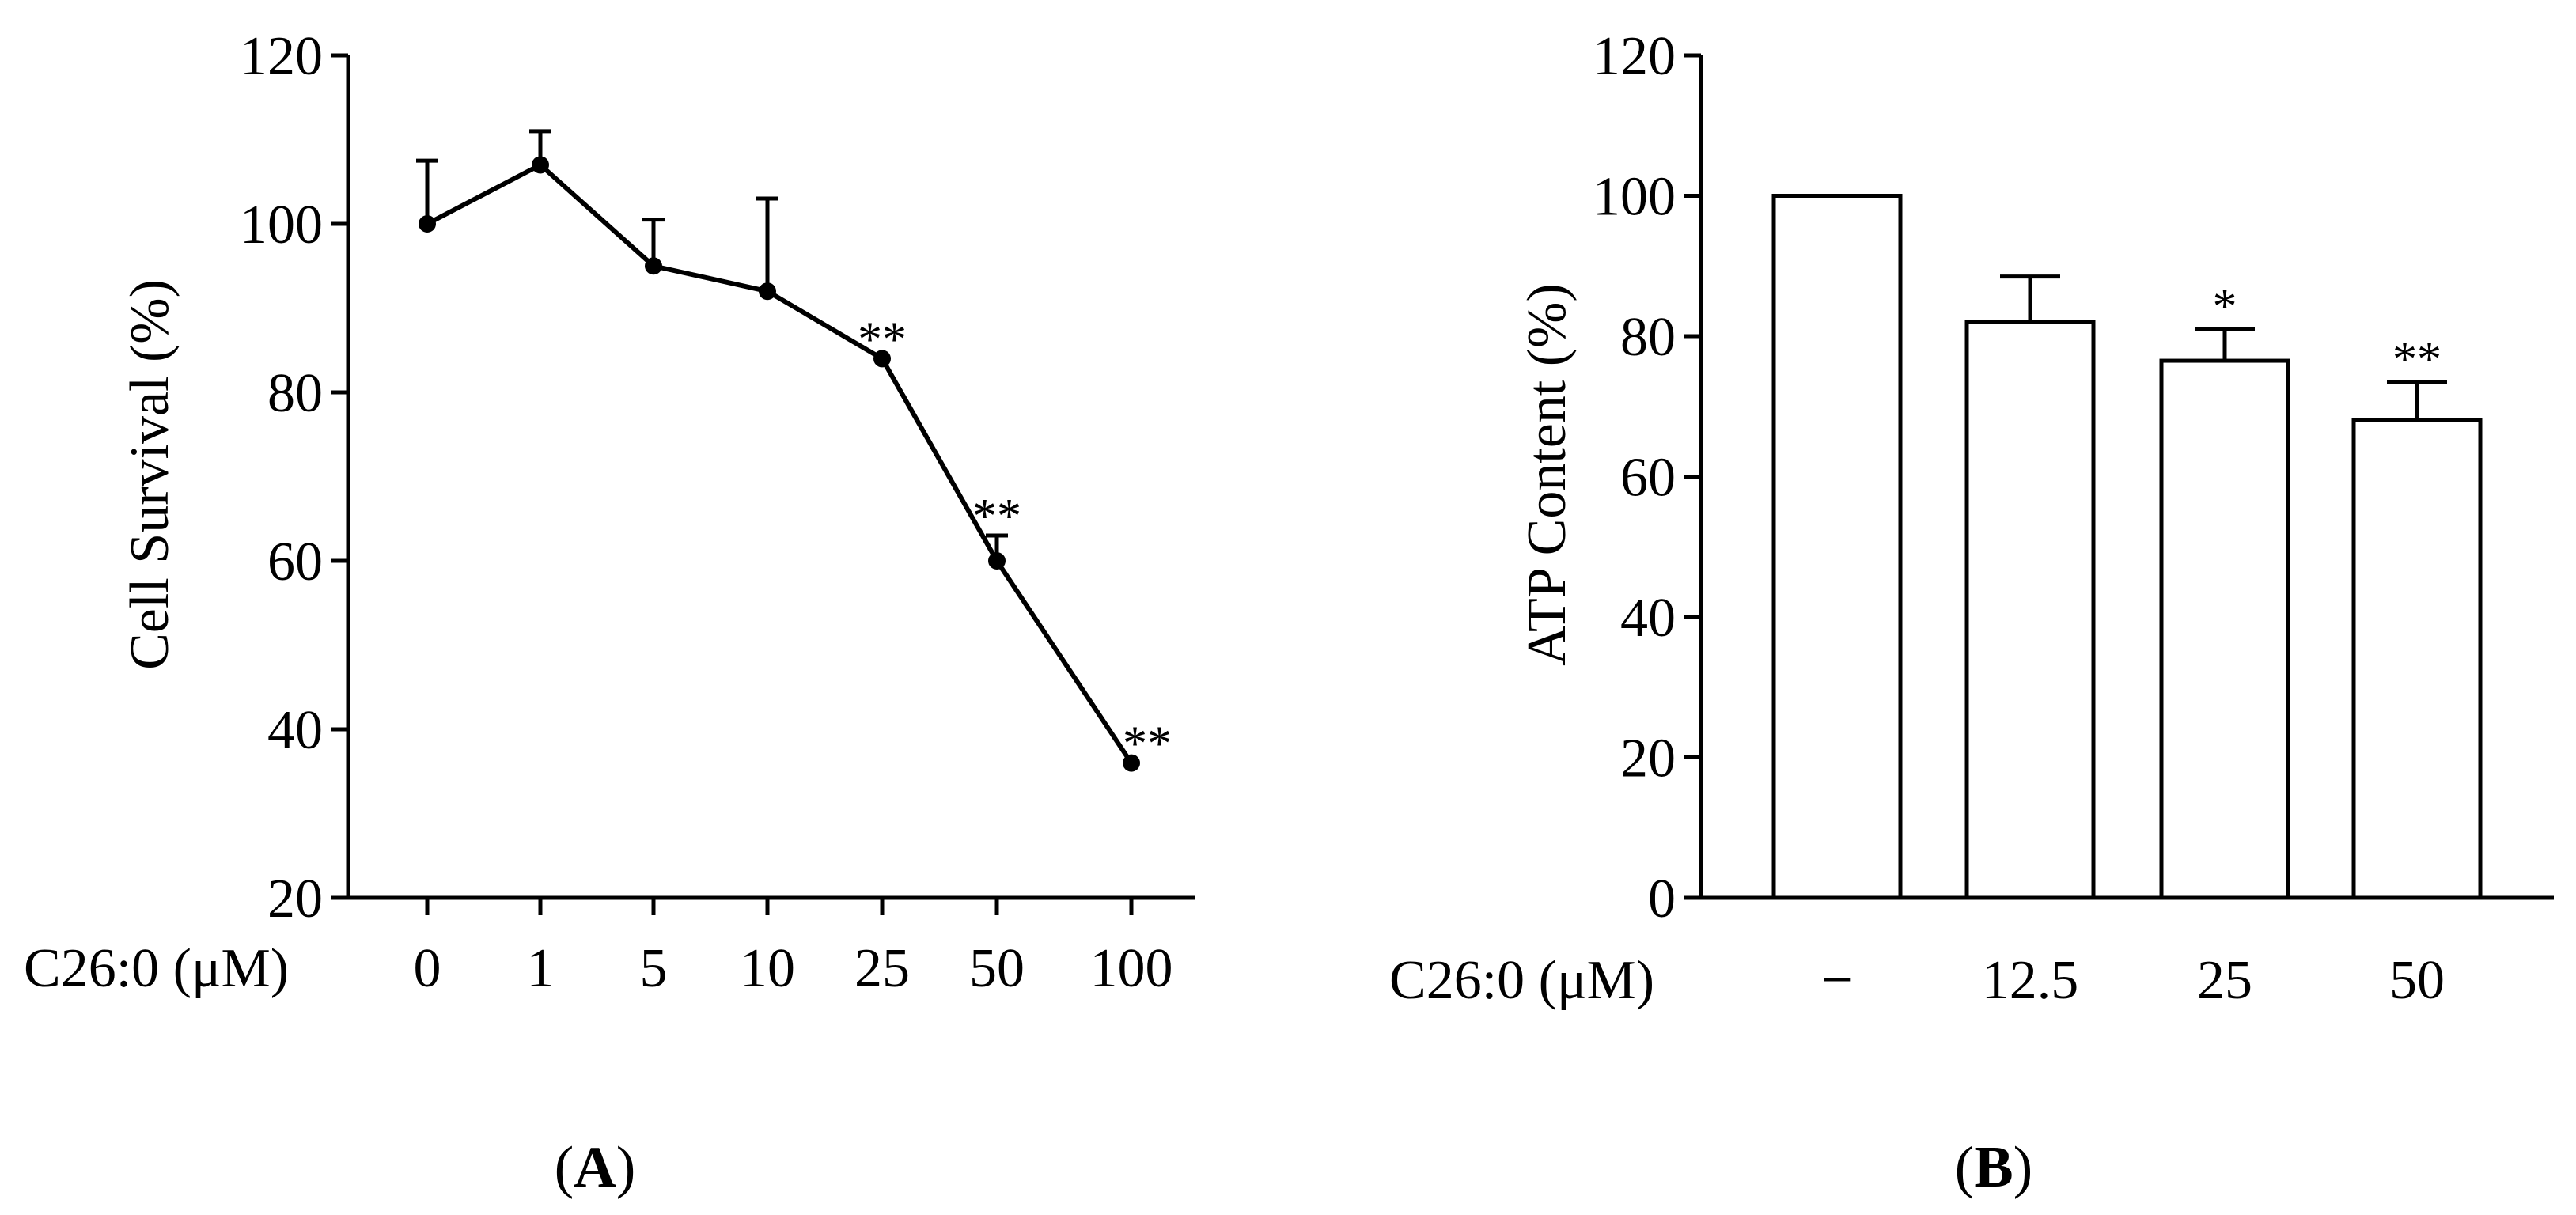 Image resolution: width=2576 pixels, height=1215 pixels. I want to click on panel-b-x-tick-label: 25, so click(2224, 980).